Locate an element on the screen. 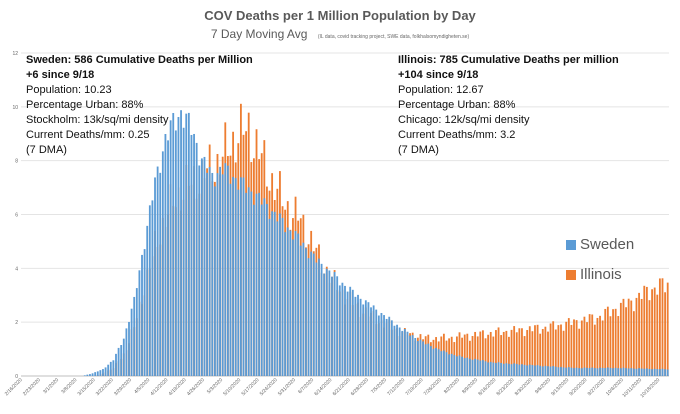 The height and width of the screenshot is (414, 680). x-tick-label: 6/21/2020 is located at coordinates (342, 387).